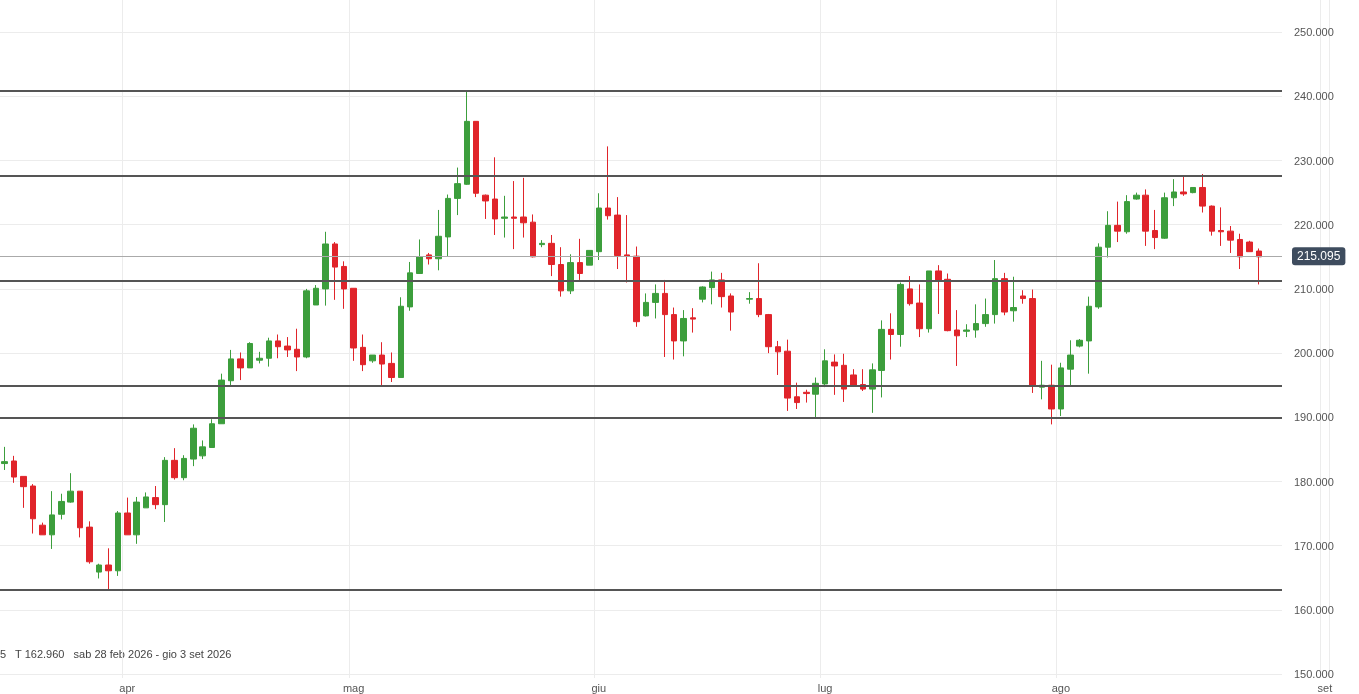 The width and height of the screenshot is (1359, 694). I want to click on y-tick-label: 150.000, so click(1314, 674).